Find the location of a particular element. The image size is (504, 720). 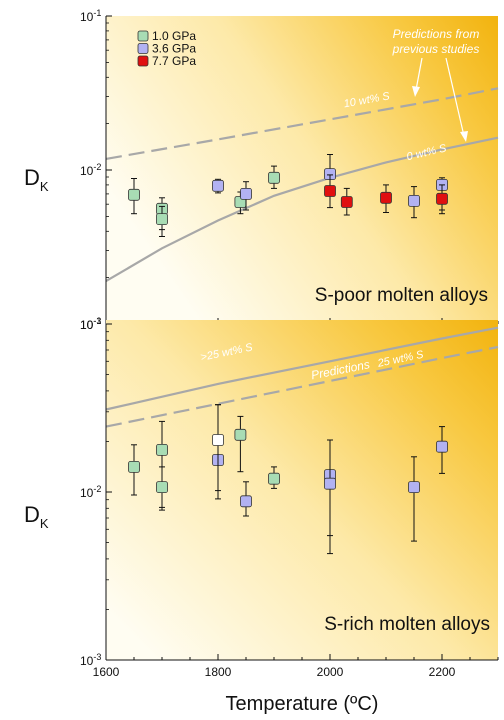

x-tick-label: 1600 is located at coordinates (106, 672).